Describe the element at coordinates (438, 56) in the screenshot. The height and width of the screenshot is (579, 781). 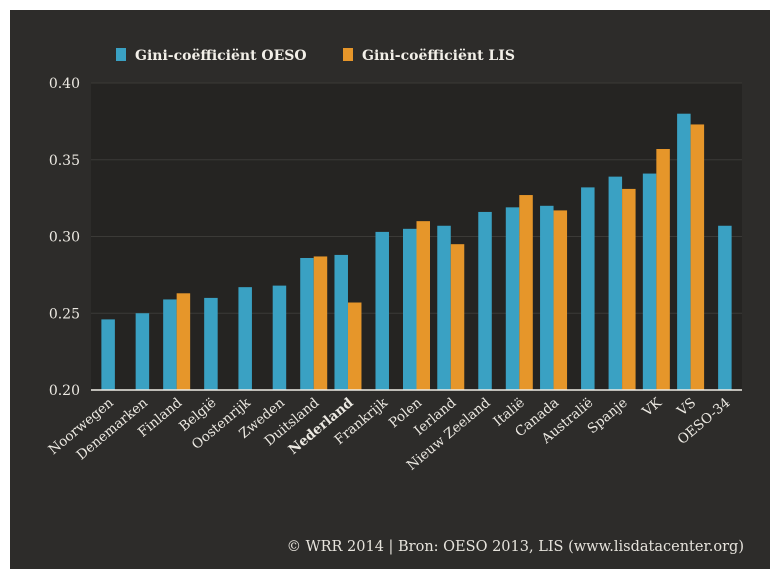
I see `legend-label-lis: Gini-coëfficiënt LIS` at that location.